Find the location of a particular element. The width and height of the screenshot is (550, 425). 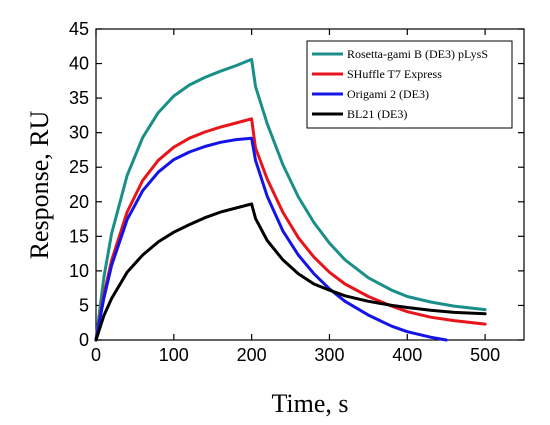

x-tick-label: 500 is located at coordinates (485, 355).